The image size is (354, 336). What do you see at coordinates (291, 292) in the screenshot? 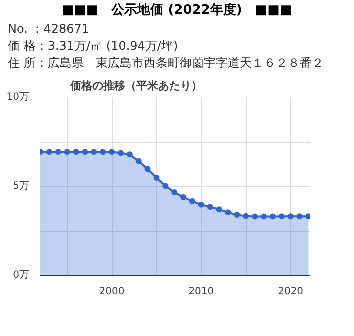
I see `x-tick-label: 2020` at bounding box center [291, 292].